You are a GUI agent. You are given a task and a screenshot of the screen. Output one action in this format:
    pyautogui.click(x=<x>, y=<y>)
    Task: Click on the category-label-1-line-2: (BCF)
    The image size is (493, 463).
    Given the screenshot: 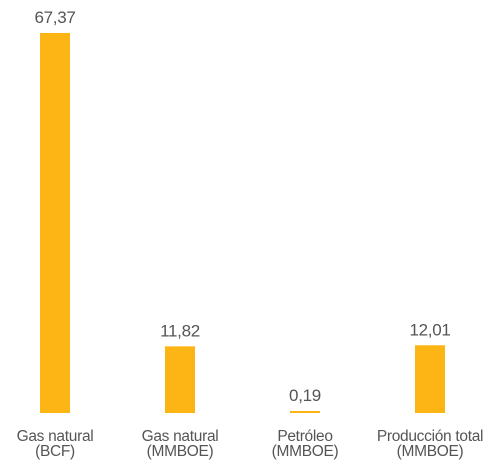 What is the action you would take?
    pyautogui.click(x=55, y=451)
    